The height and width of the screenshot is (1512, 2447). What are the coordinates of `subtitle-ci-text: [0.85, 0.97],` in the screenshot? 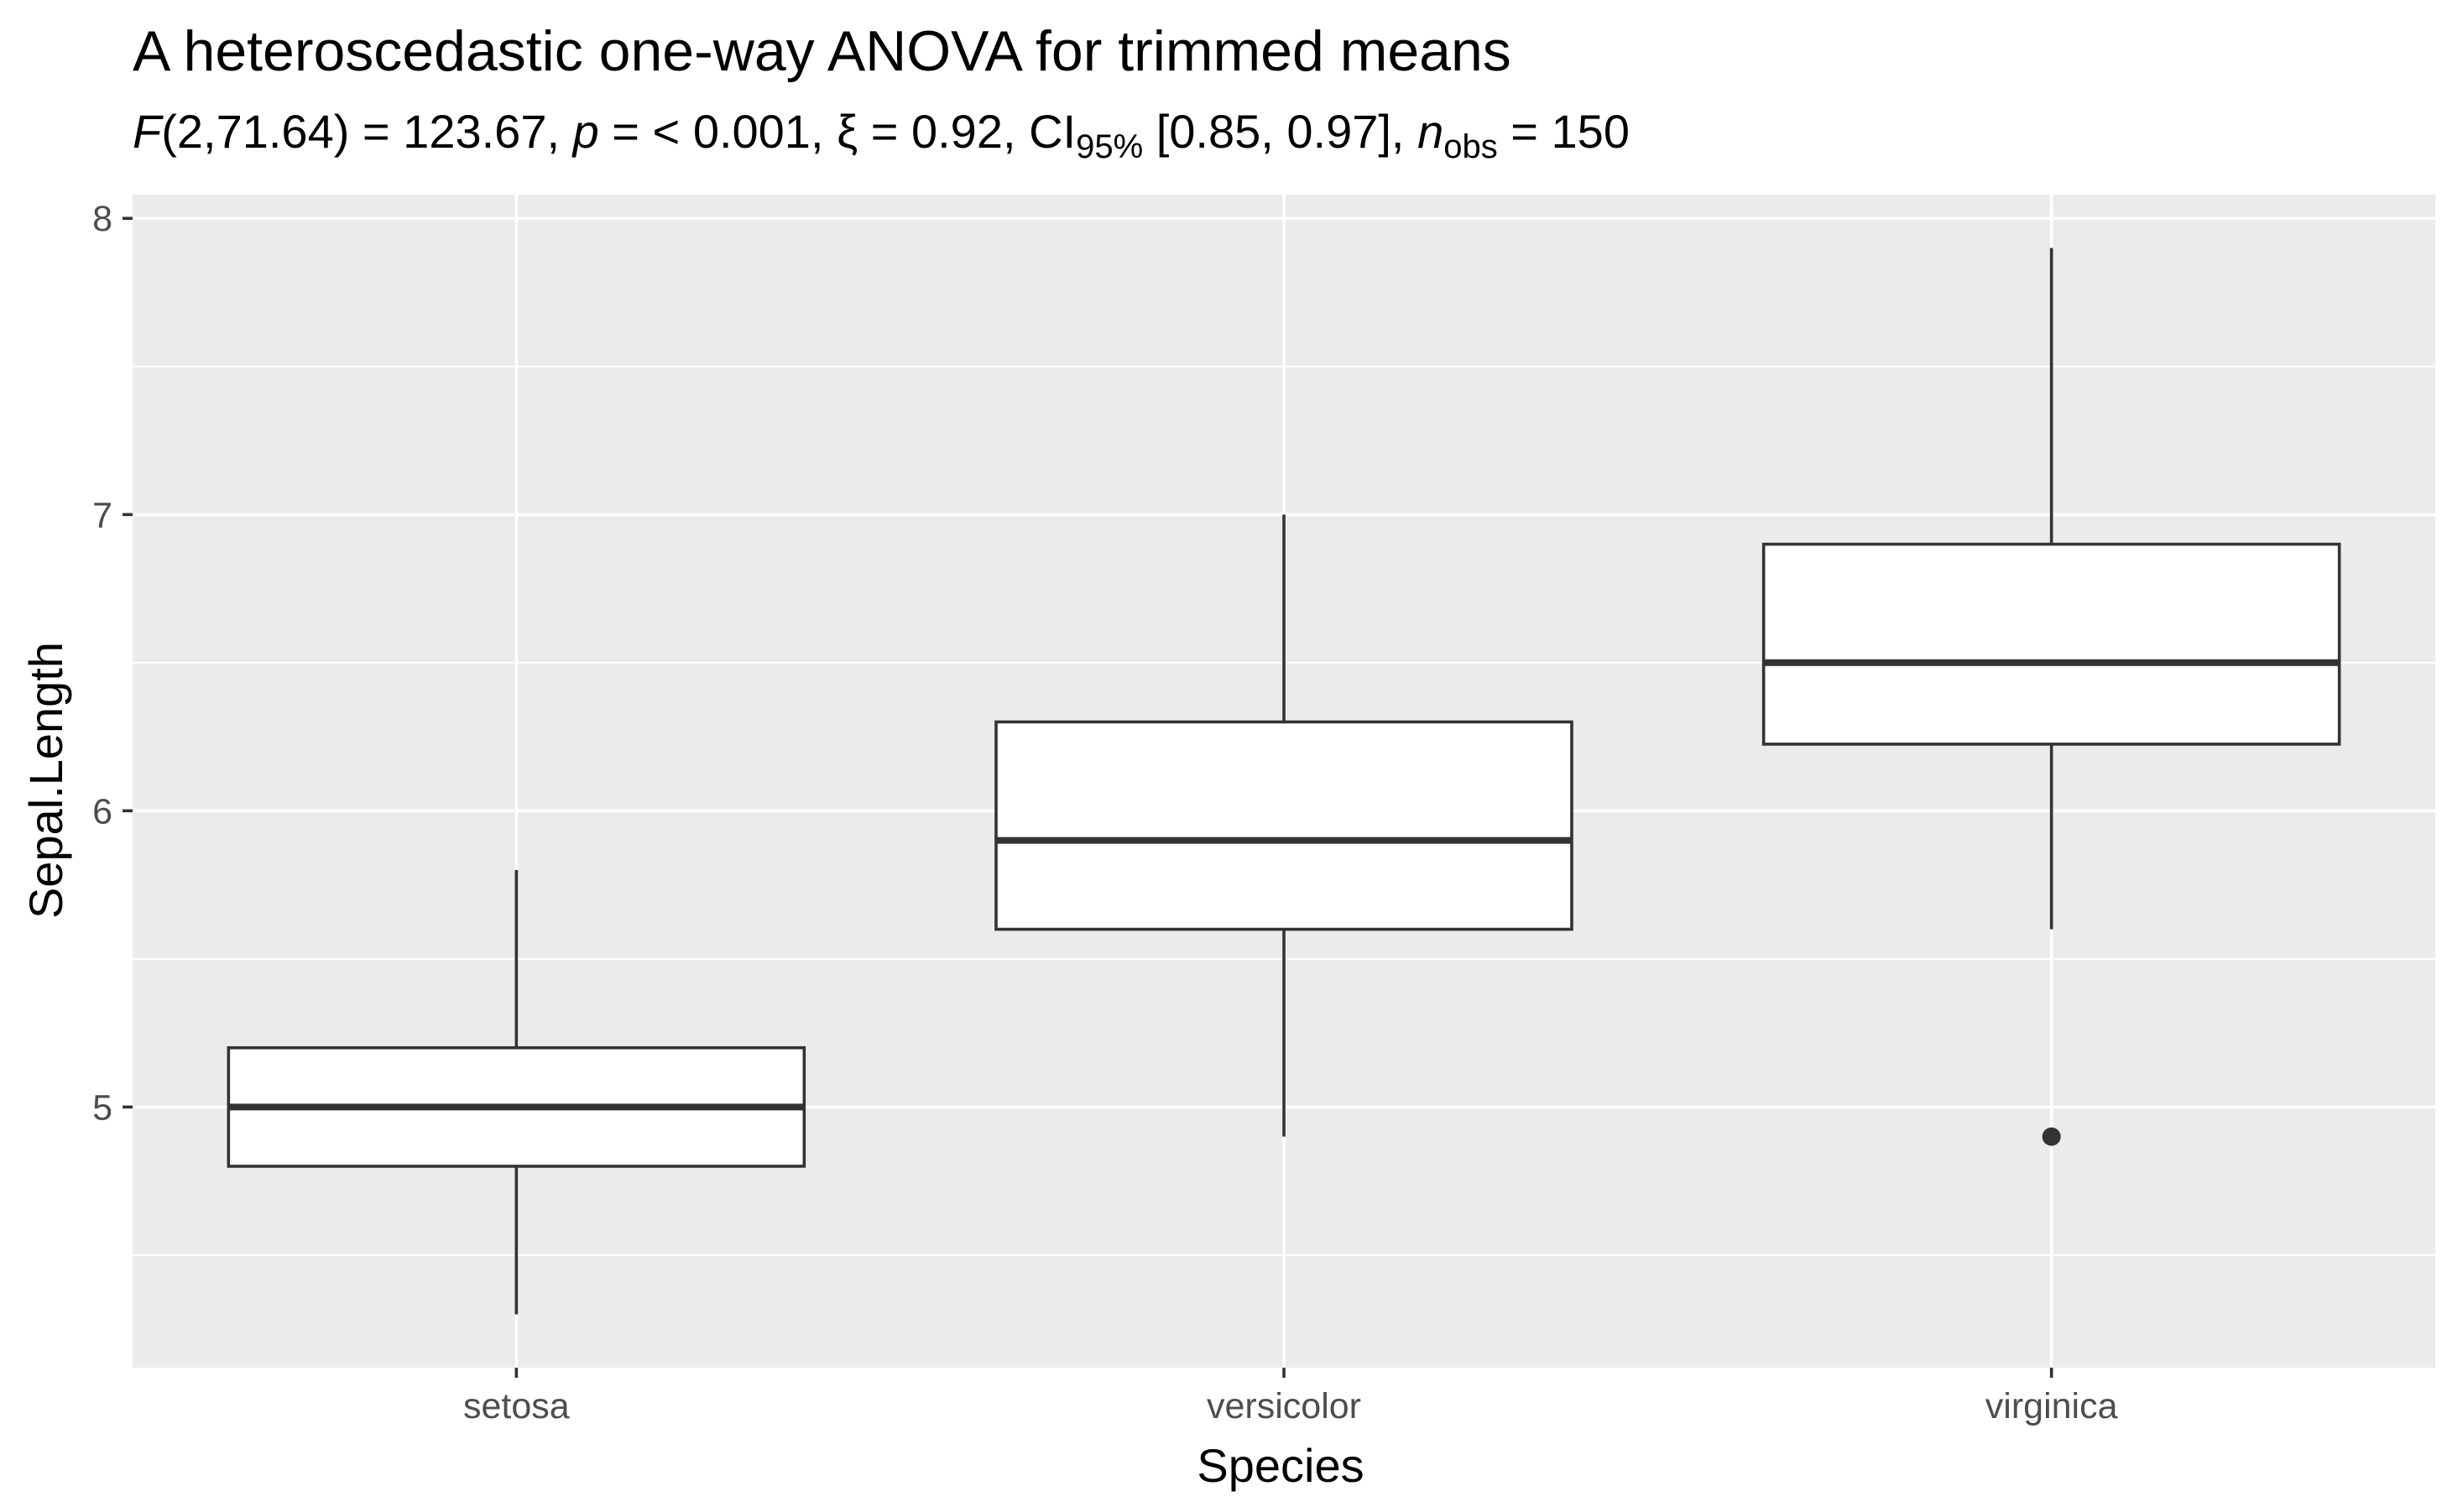 It's located at (1280, 132).